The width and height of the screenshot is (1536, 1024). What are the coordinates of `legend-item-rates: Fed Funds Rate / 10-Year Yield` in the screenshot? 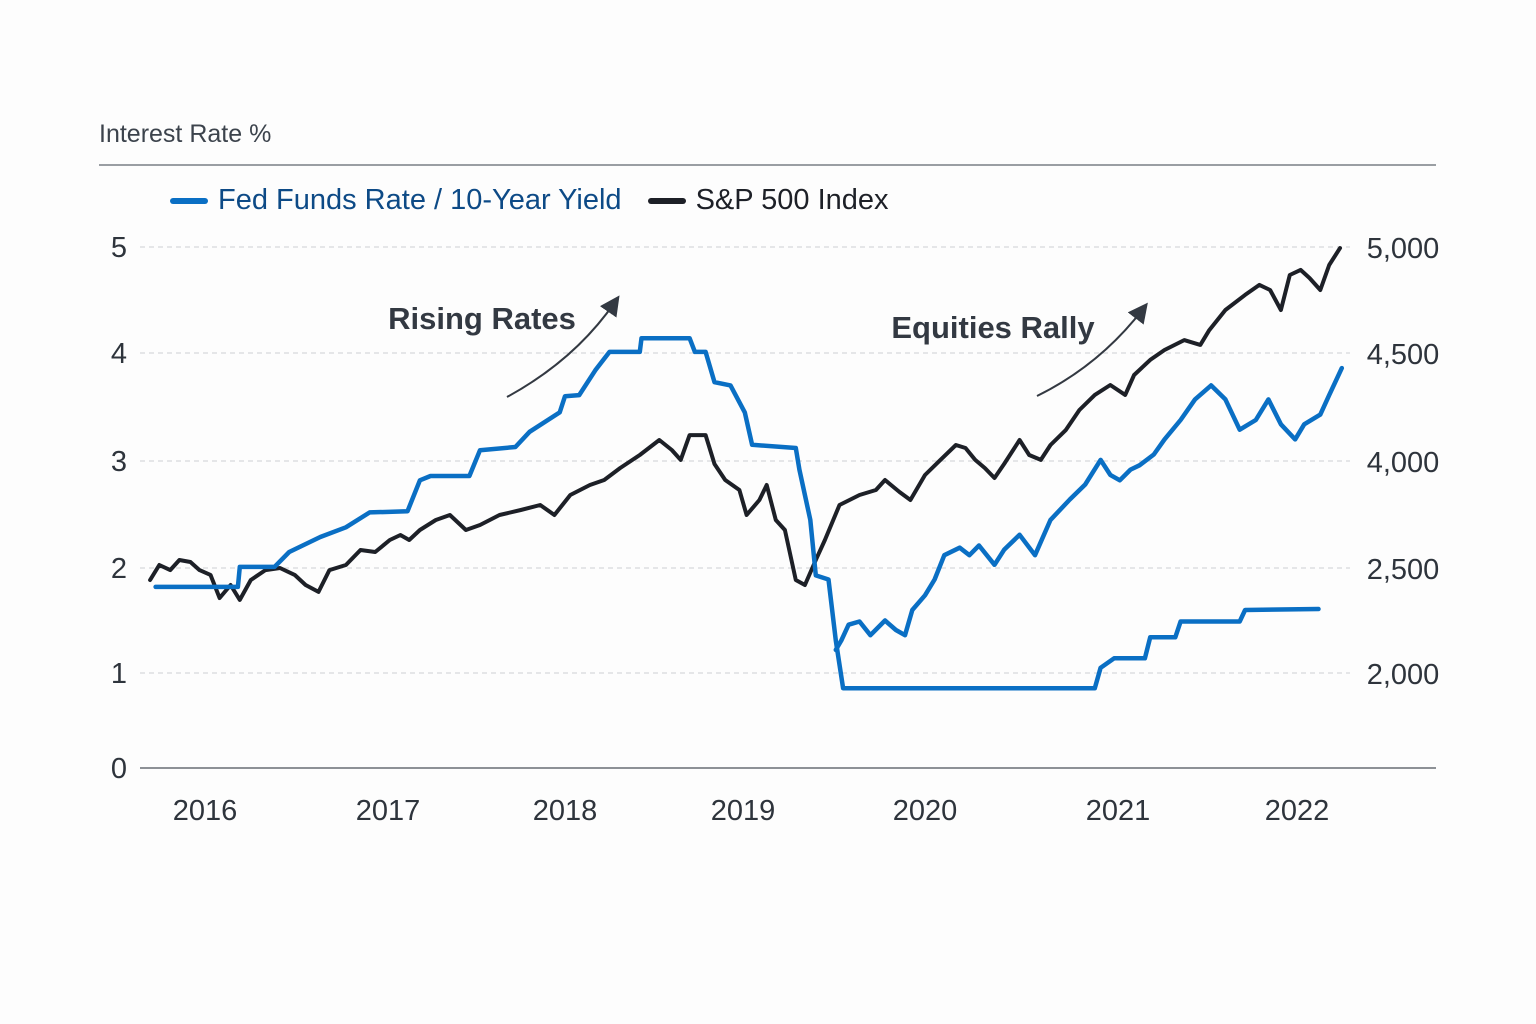 It's located at (396, 200).